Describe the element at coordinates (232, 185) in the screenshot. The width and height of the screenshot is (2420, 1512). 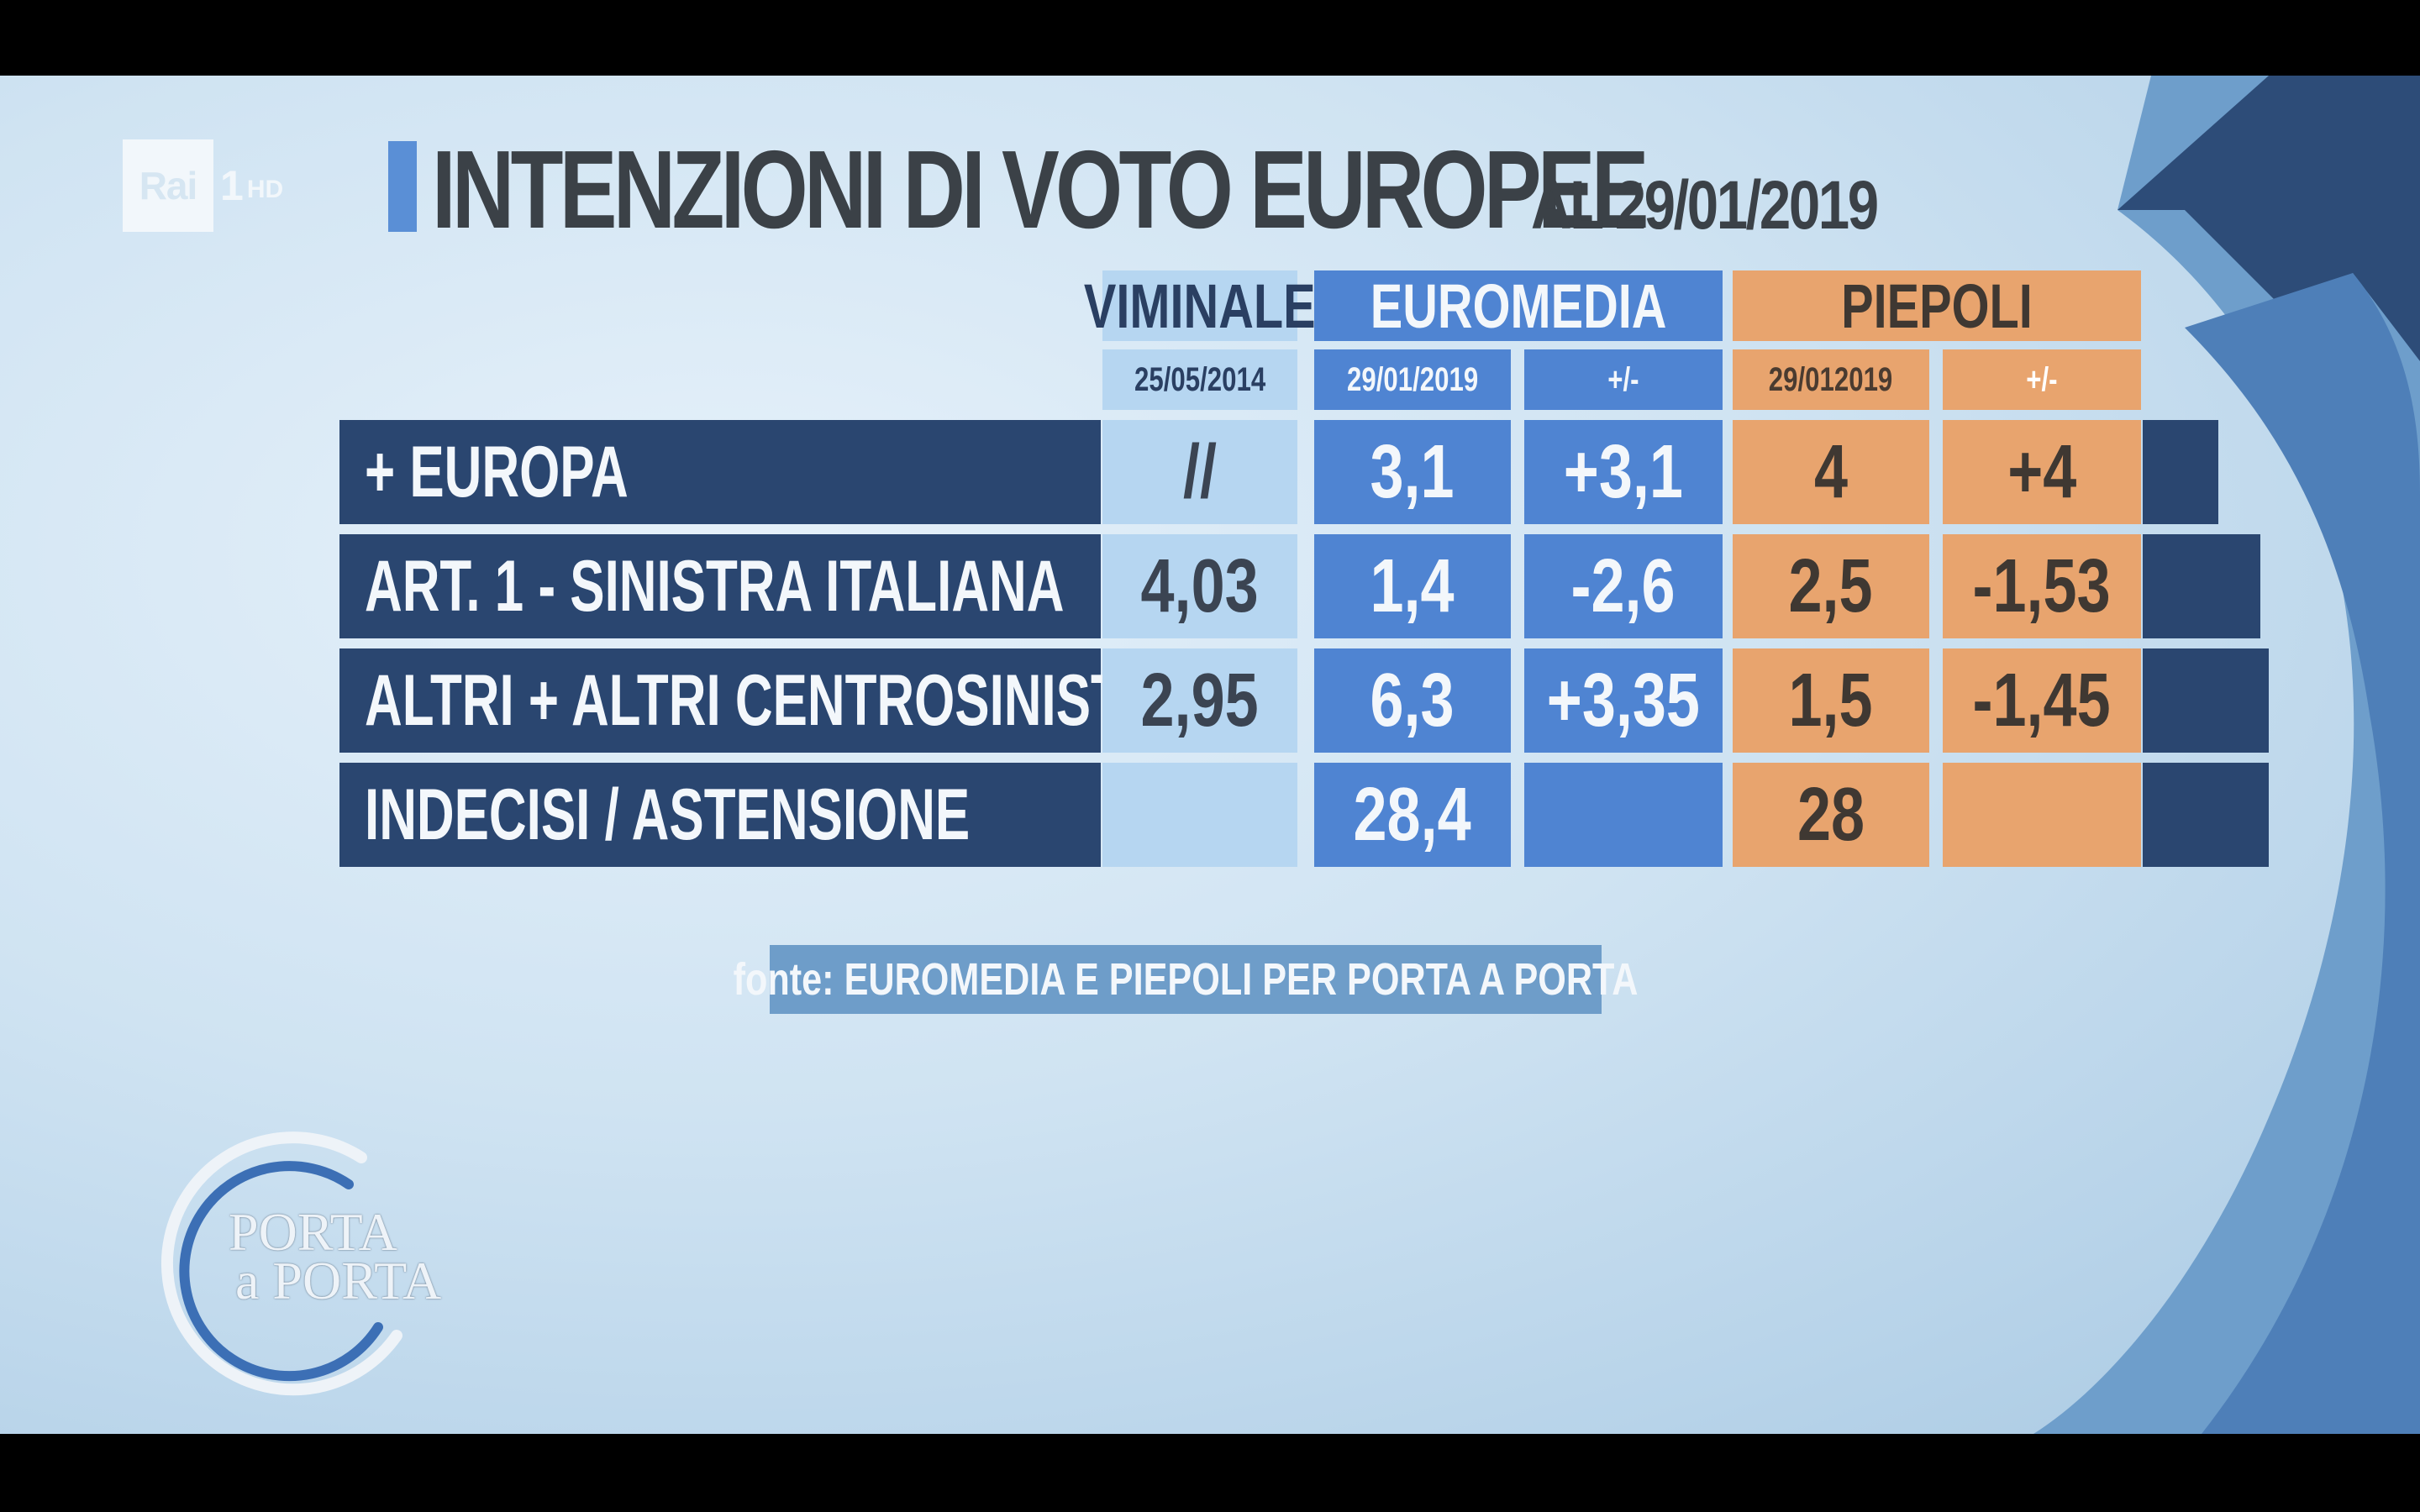
I see `channel-number: 1` at that location.